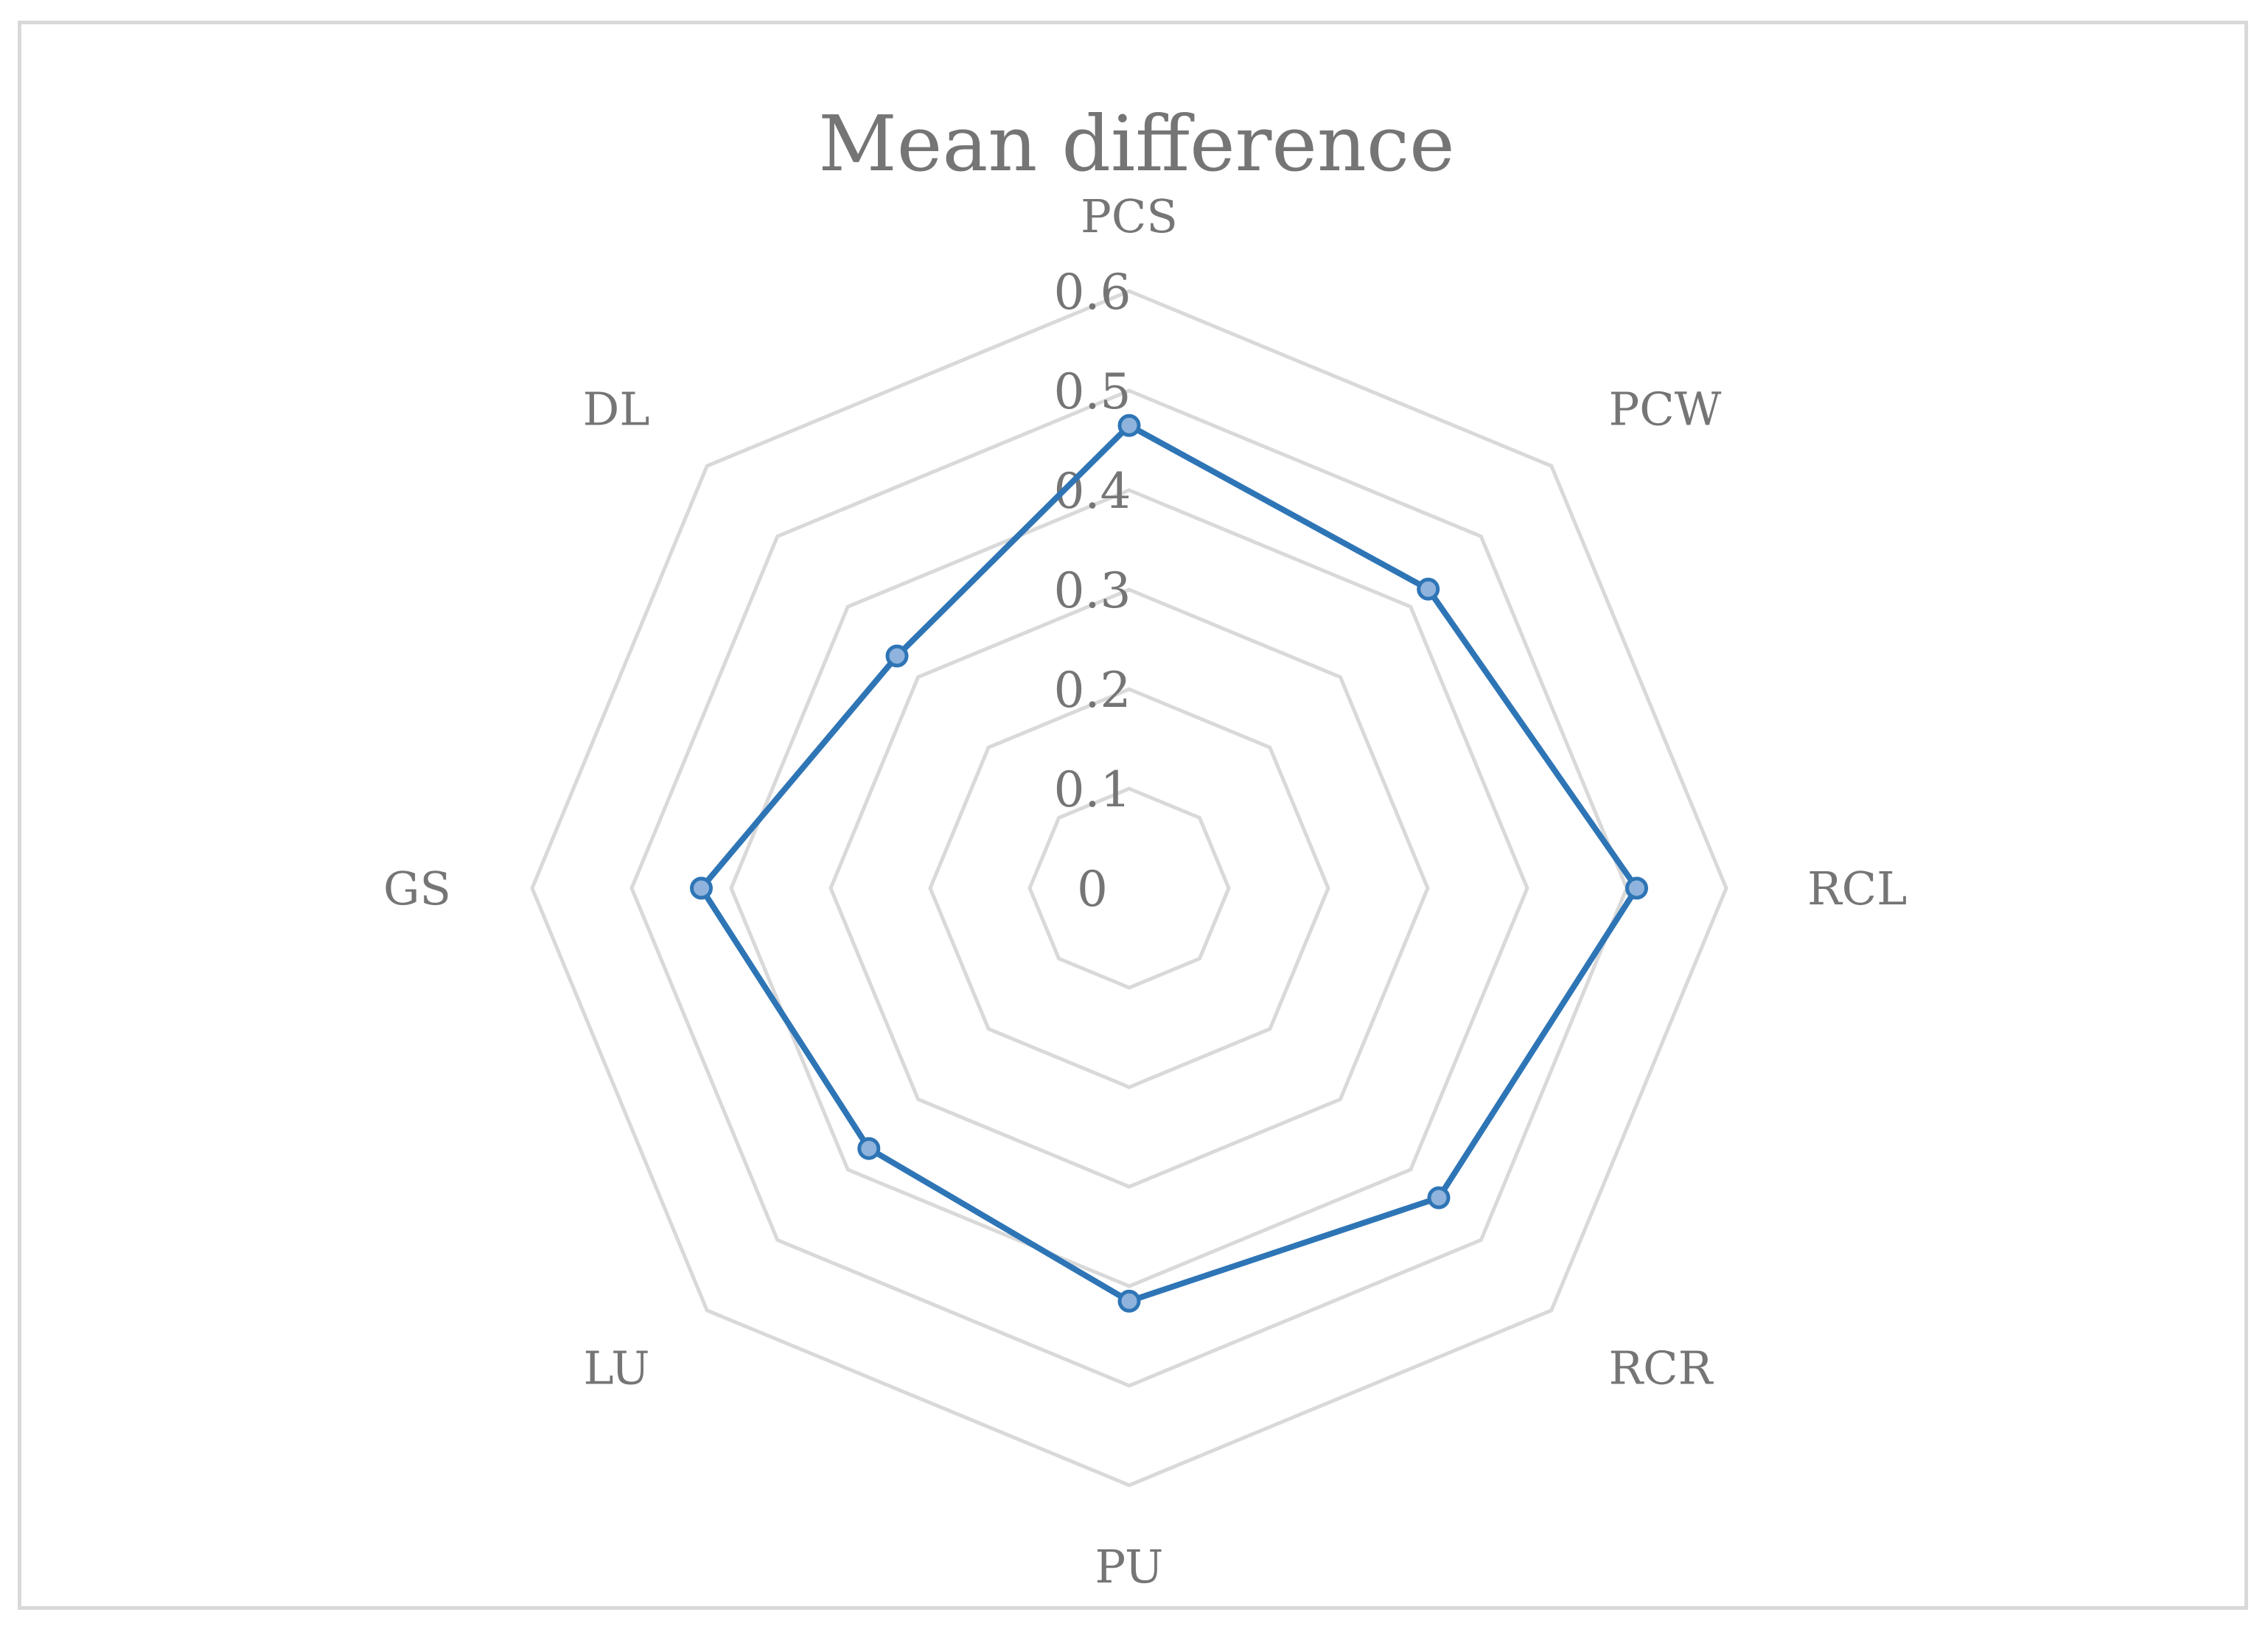 Image resolution: width=2268 pixels, height=1640 pixels. Describe the element at coordinates (1129, 1301) in the screenshot. I see `data-point-pu` at that location.